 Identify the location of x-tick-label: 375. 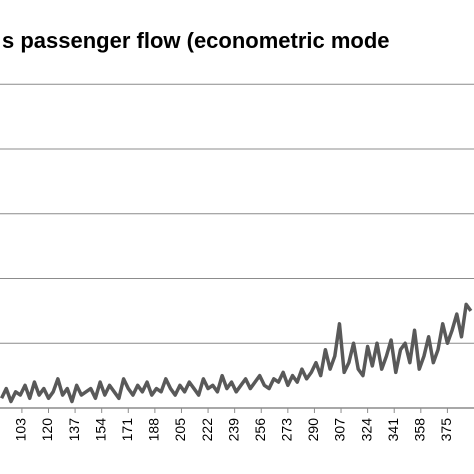
(446, 430).